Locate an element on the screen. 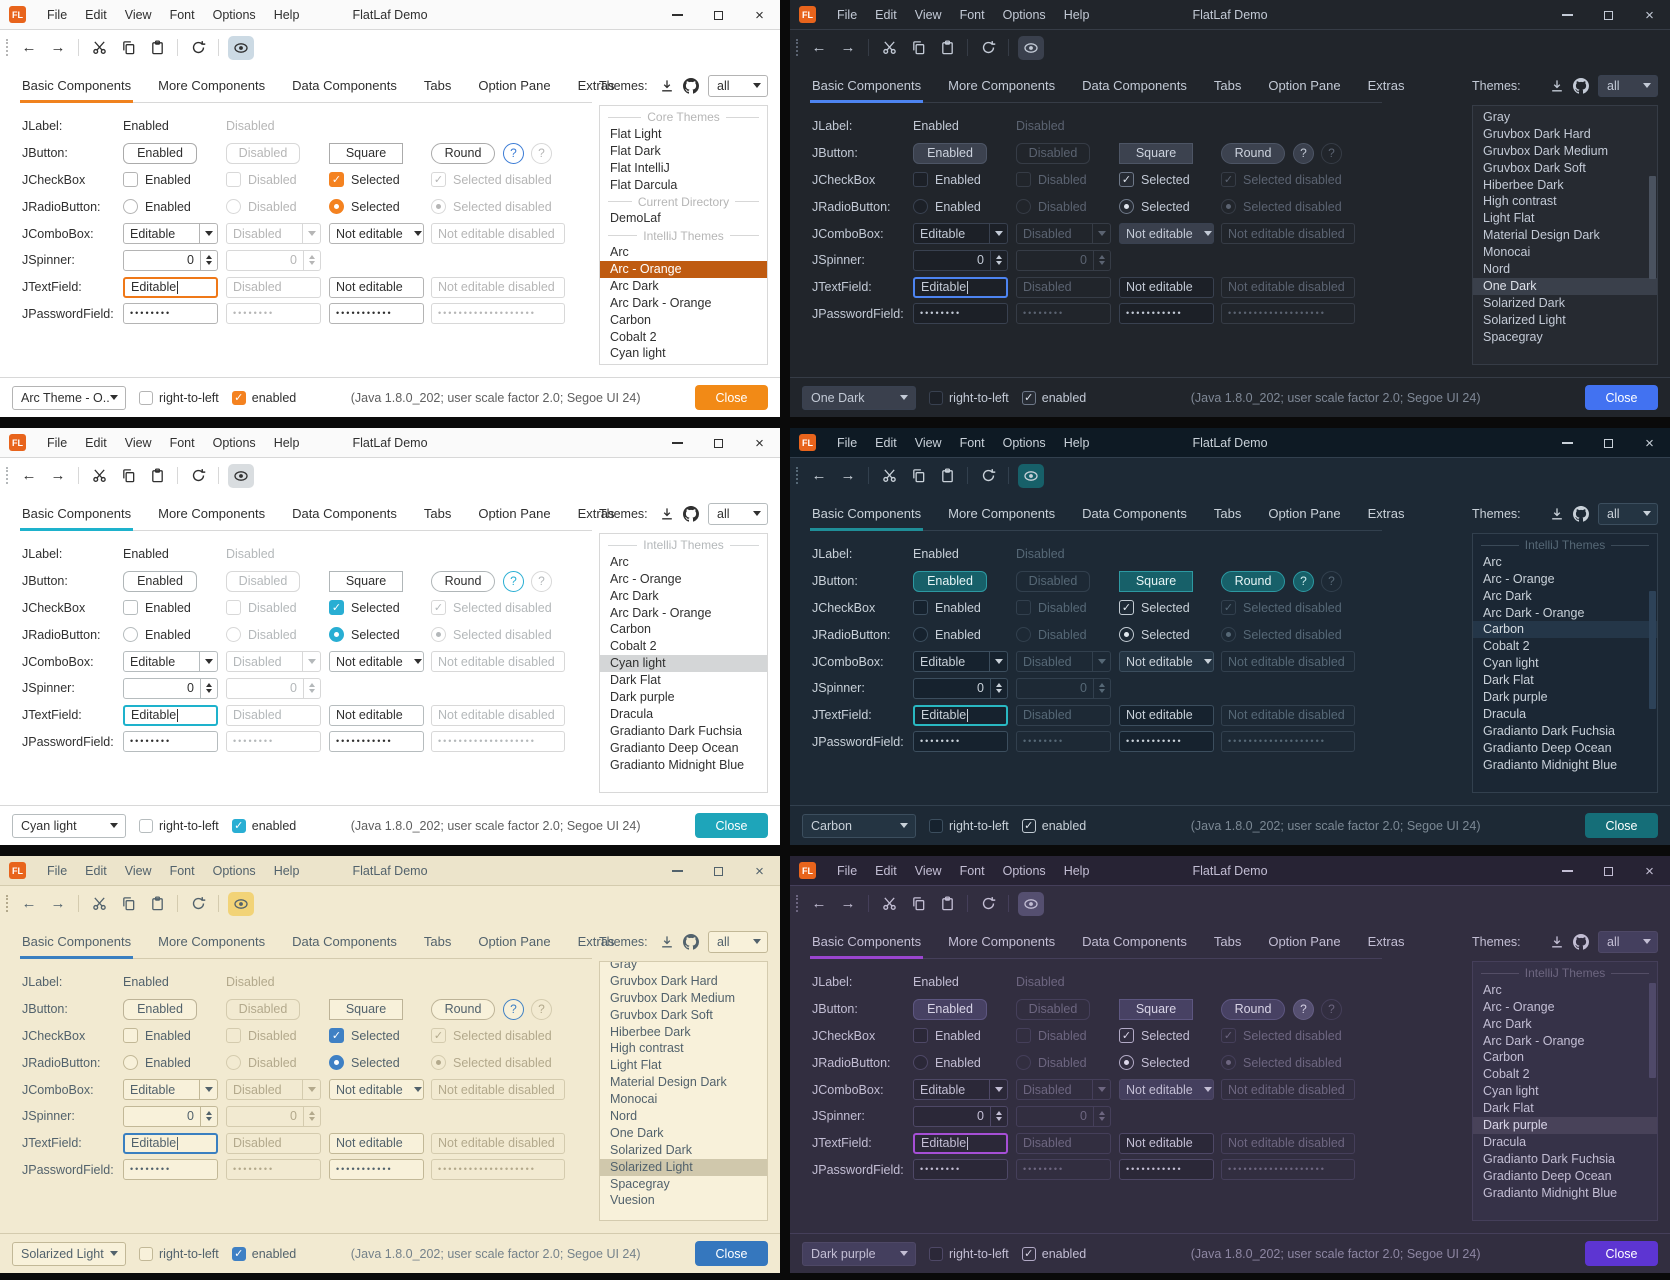 This screenshot has width=1670, height=1280. theme-selector-dropdown: One Dark is located at coordinates (859, 397).